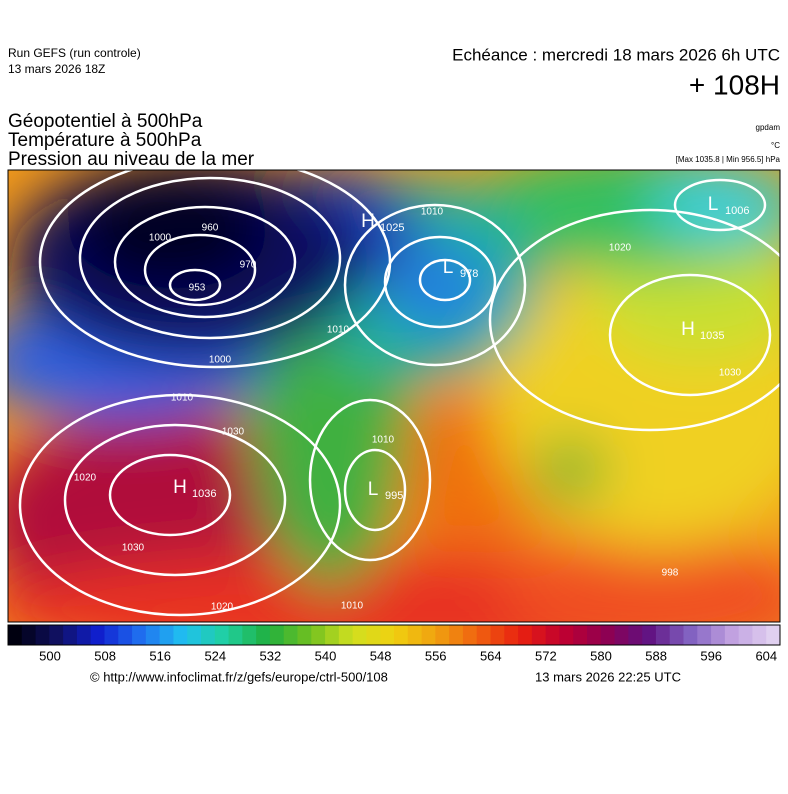  I want to click on center-value: 1035, so click(712, 336).